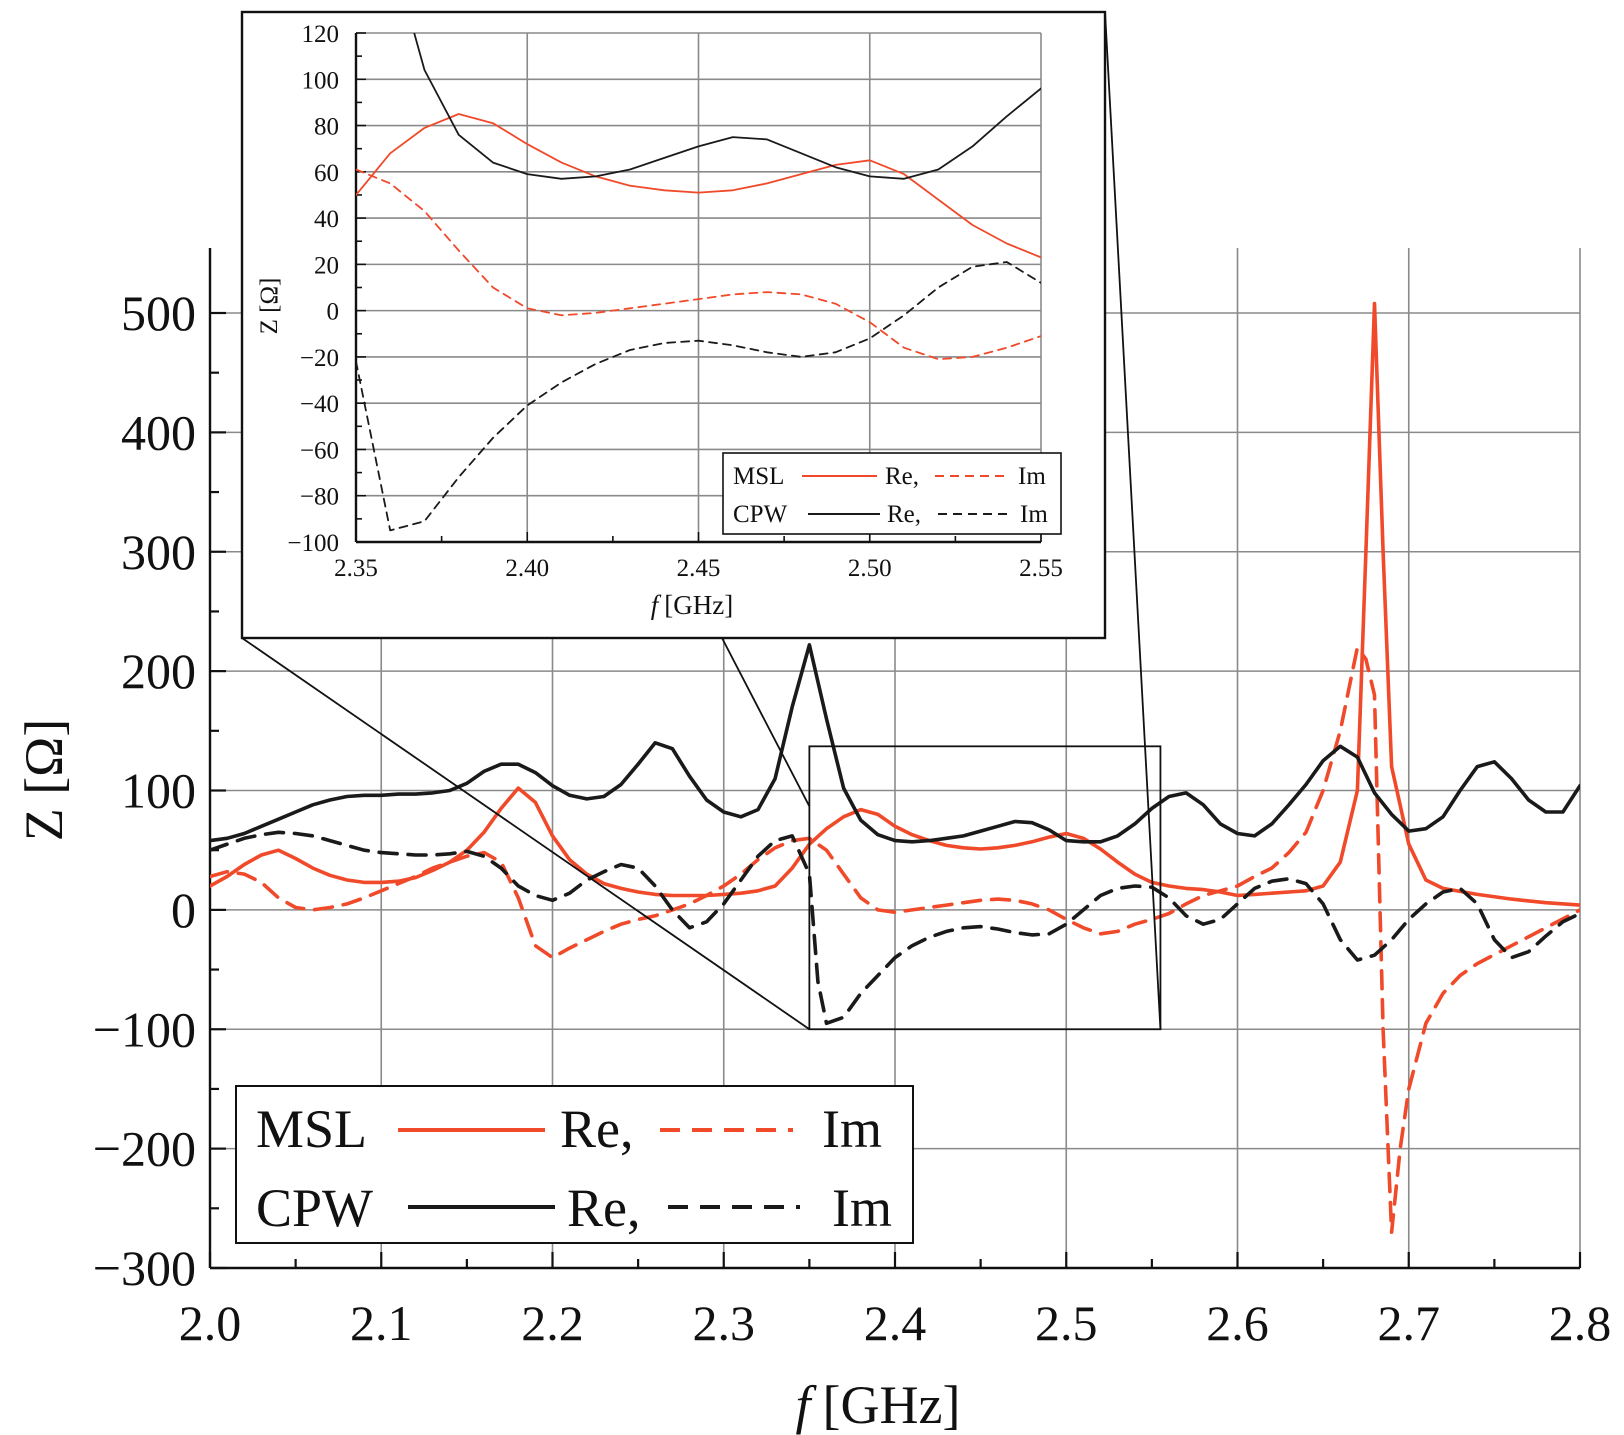 The width and height of the screenshot is (1624, 1435). Describe the element at coordinates (326, 265) in the screenshot. I see `inset-y-tick-label: 20` at that location.